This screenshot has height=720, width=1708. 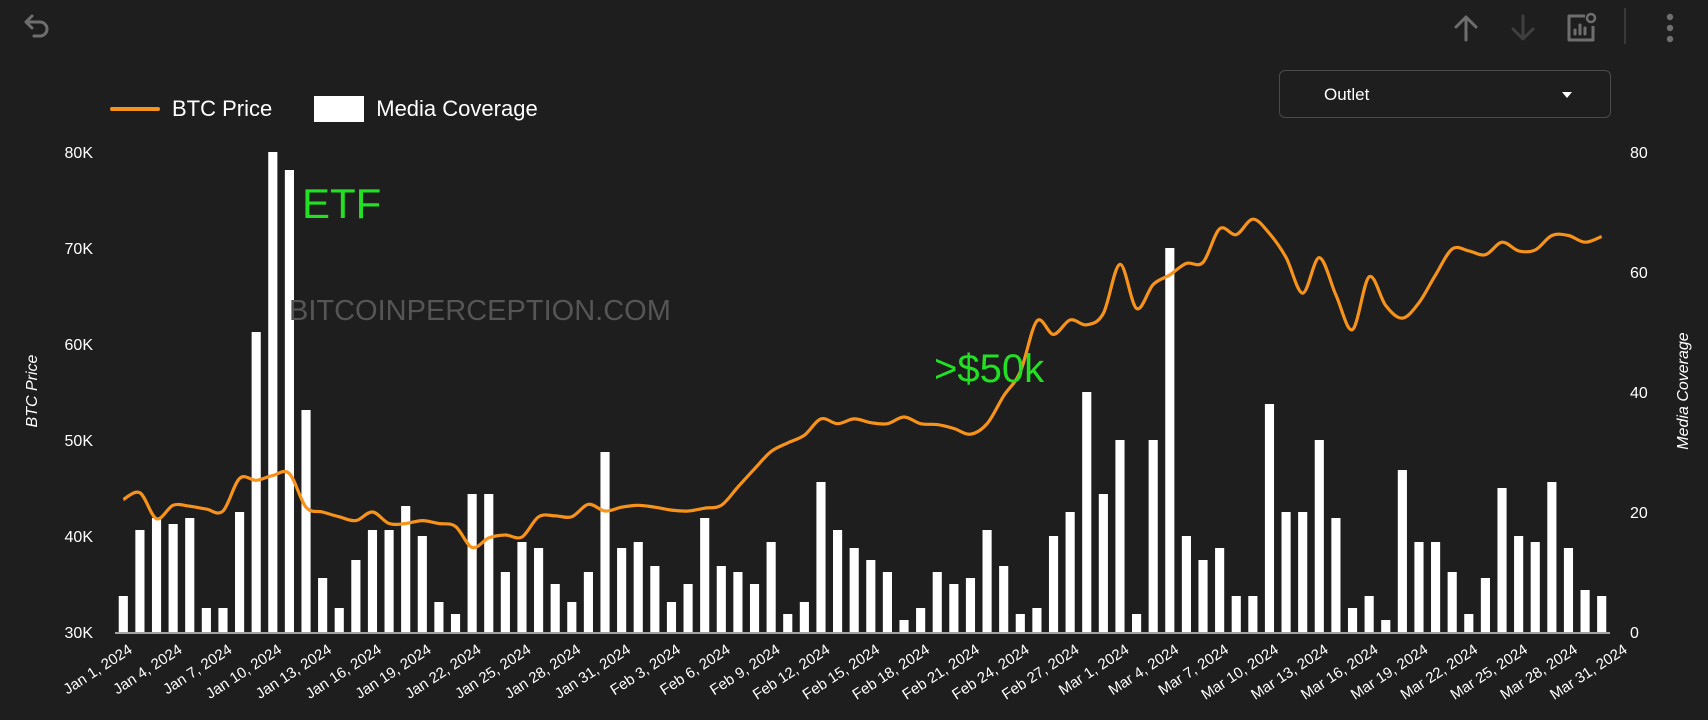 What do you see at coordinates (1523, 28) in the screenshot?
I see `move-down-button` at bounding box center [1523, 28].